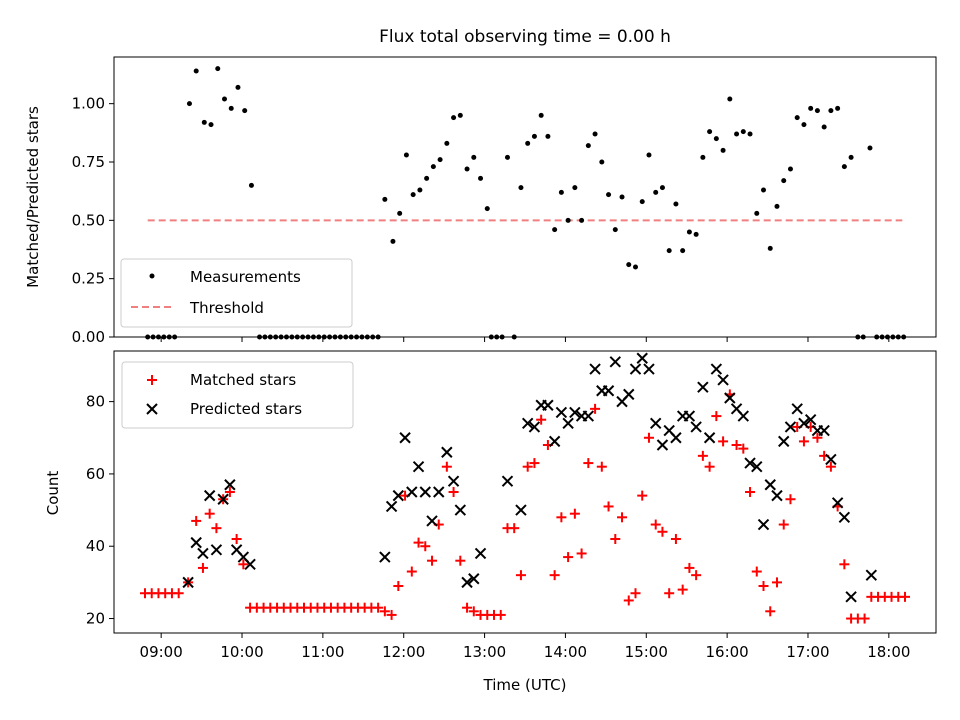 This screenshot has width=960, height=720. Describe the element at coordinates (152, 409) in the screenshot. I see `legend-predicted-marker` at that location.